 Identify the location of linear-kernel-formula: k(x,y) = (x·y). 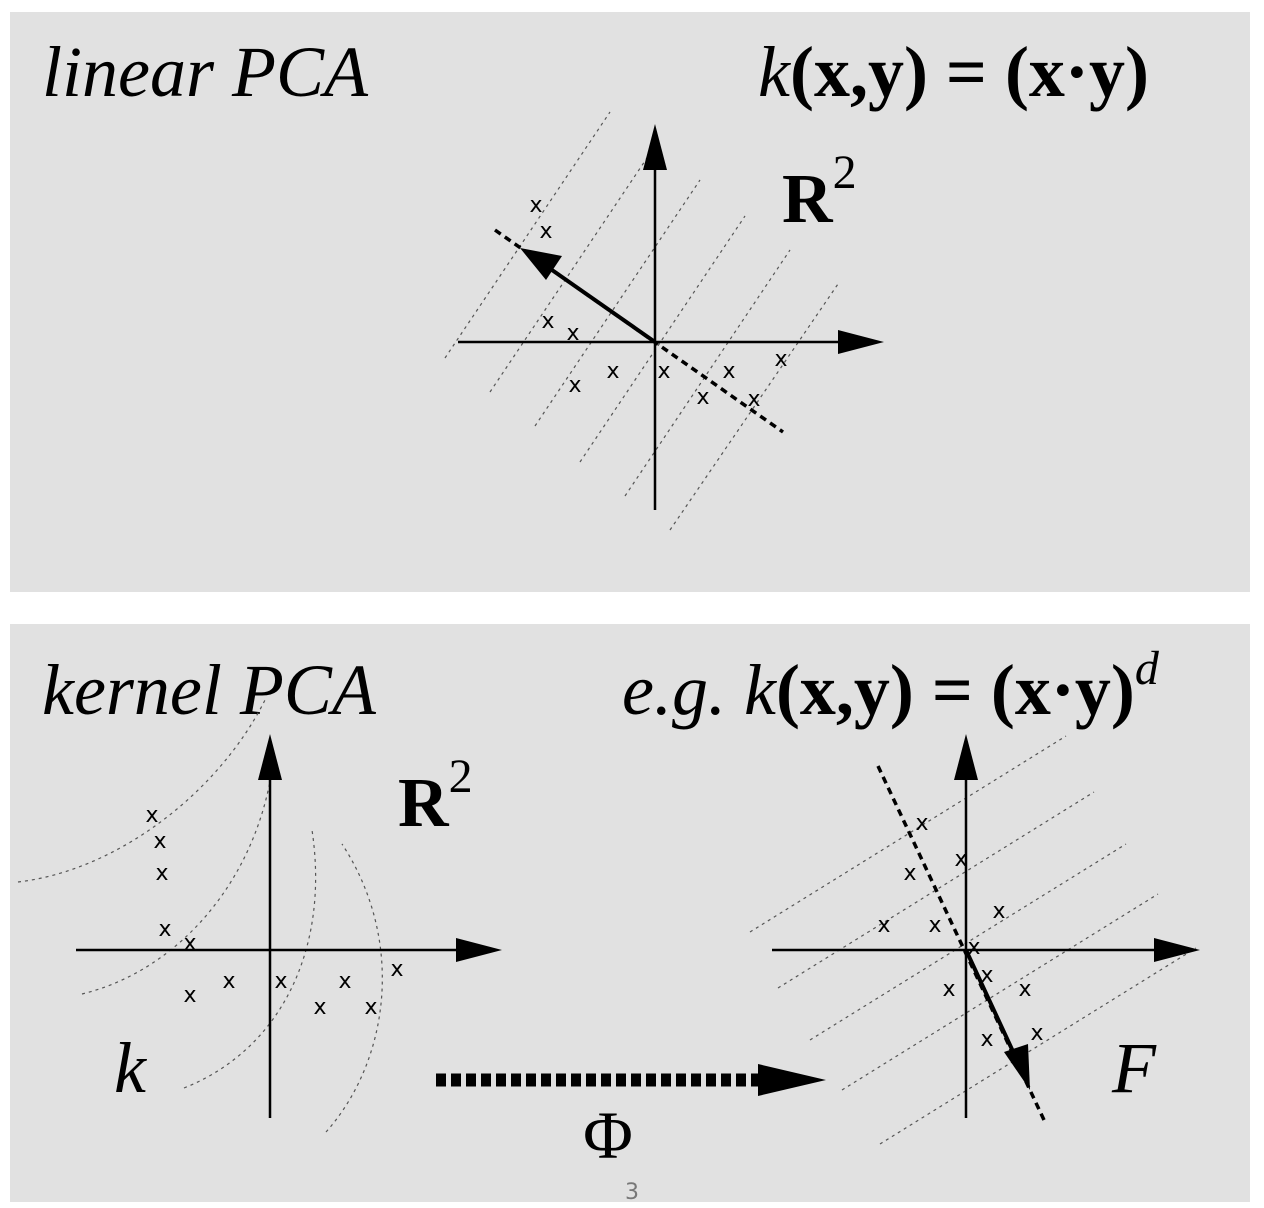
(953, 72).